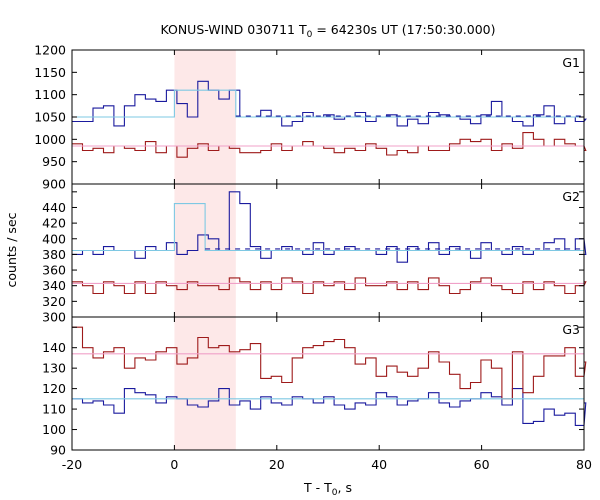  What do you see at coordinates (482, 464) in the screenshot?
I see `x-tick-label: 60` at bounding box center [482, 464].